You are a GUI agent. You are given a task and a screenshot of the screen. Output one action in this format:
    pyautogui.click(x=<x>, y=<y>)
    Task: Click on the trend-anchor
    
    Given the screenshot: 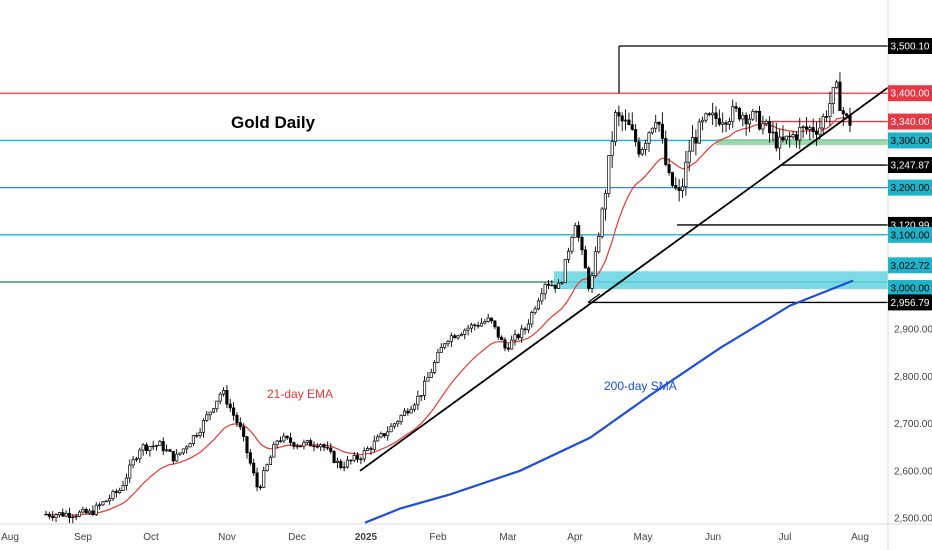 What is the action you would take?
    pyautogui.click(x=594, y=298)
    